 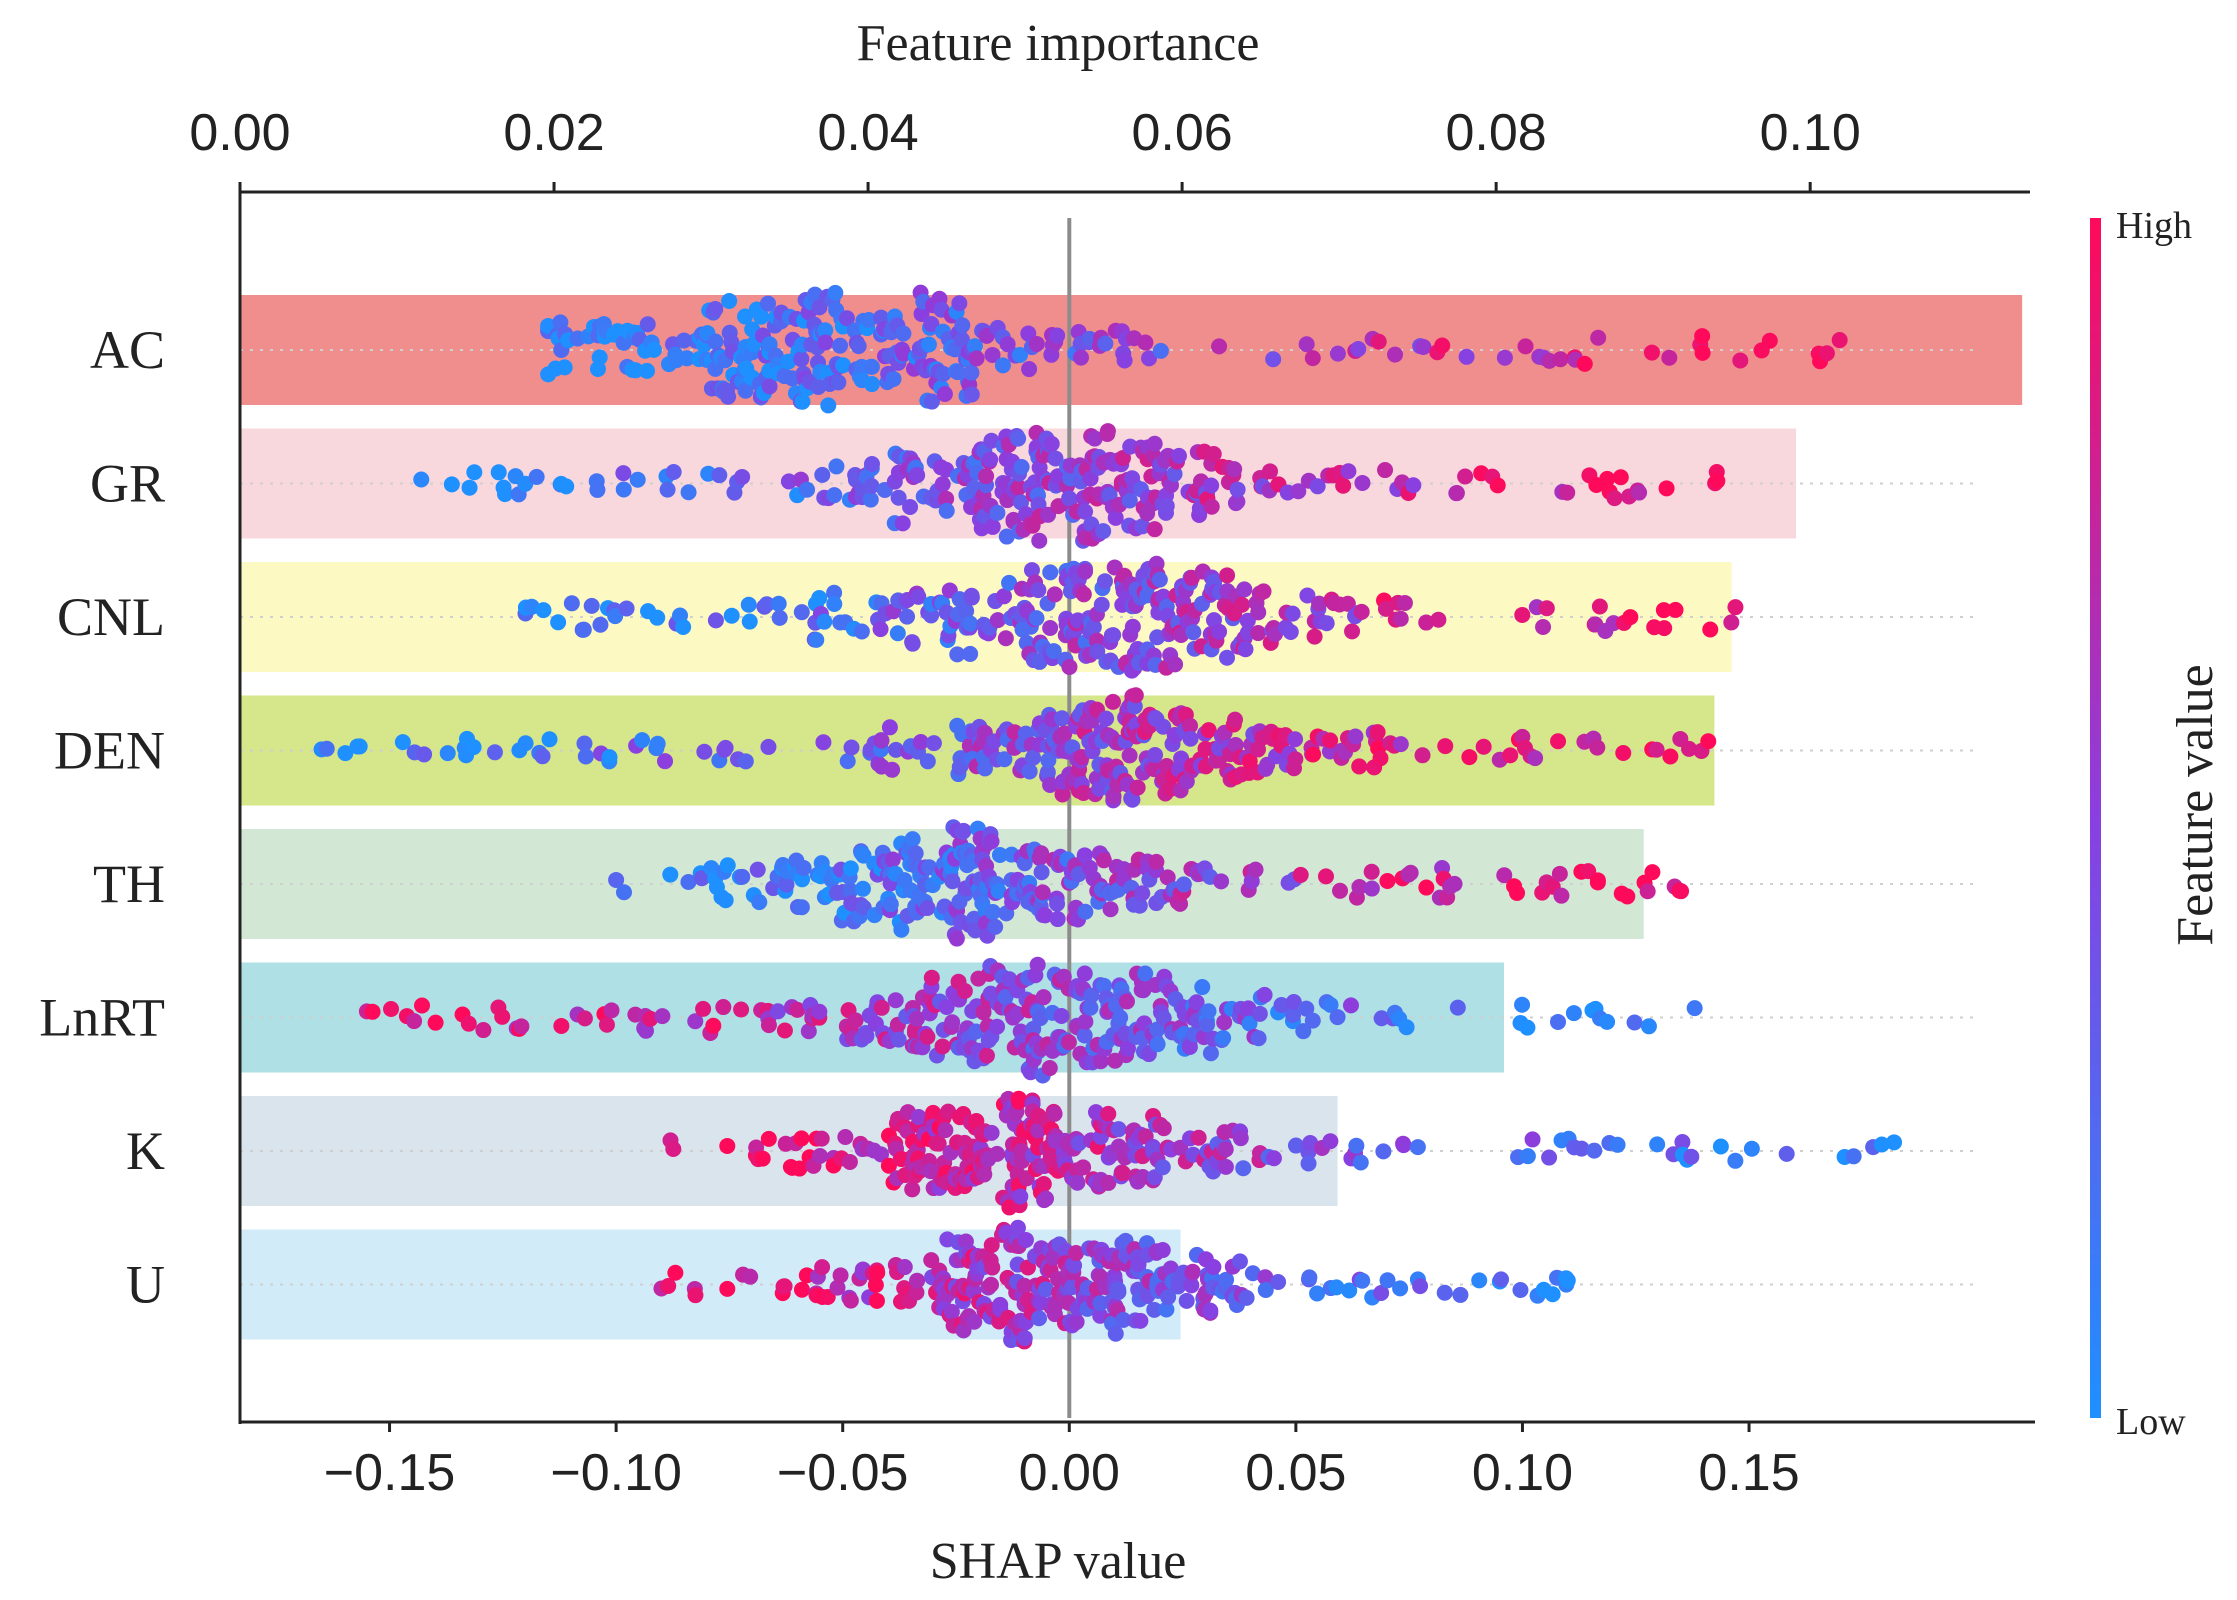 I want to click on bottom-axis-title: SHAP value, so click(x=1058, y=1561).